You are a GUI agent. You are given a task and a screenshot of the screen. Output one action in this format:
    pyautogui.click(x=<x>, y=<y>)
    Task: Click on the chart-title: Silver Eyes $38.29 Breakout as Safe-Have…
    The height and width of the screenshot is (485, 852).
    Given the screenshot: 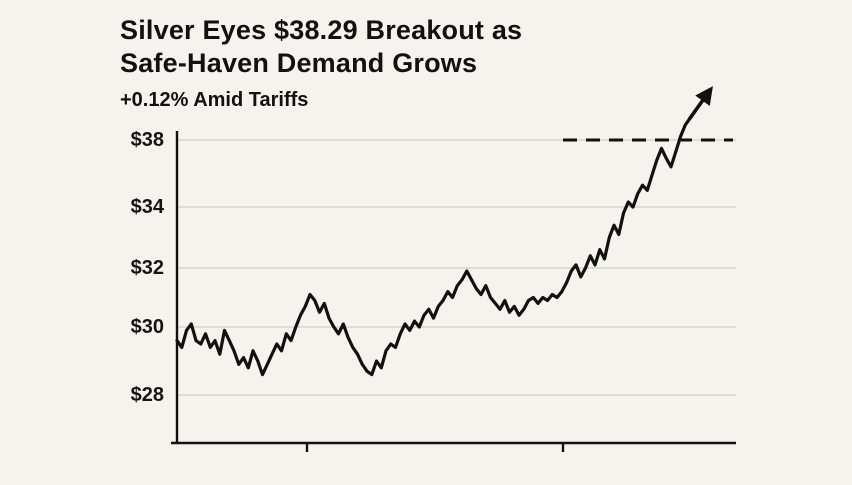 What is the action you would take?
    pyautogui.click(x=321, y=47)
    